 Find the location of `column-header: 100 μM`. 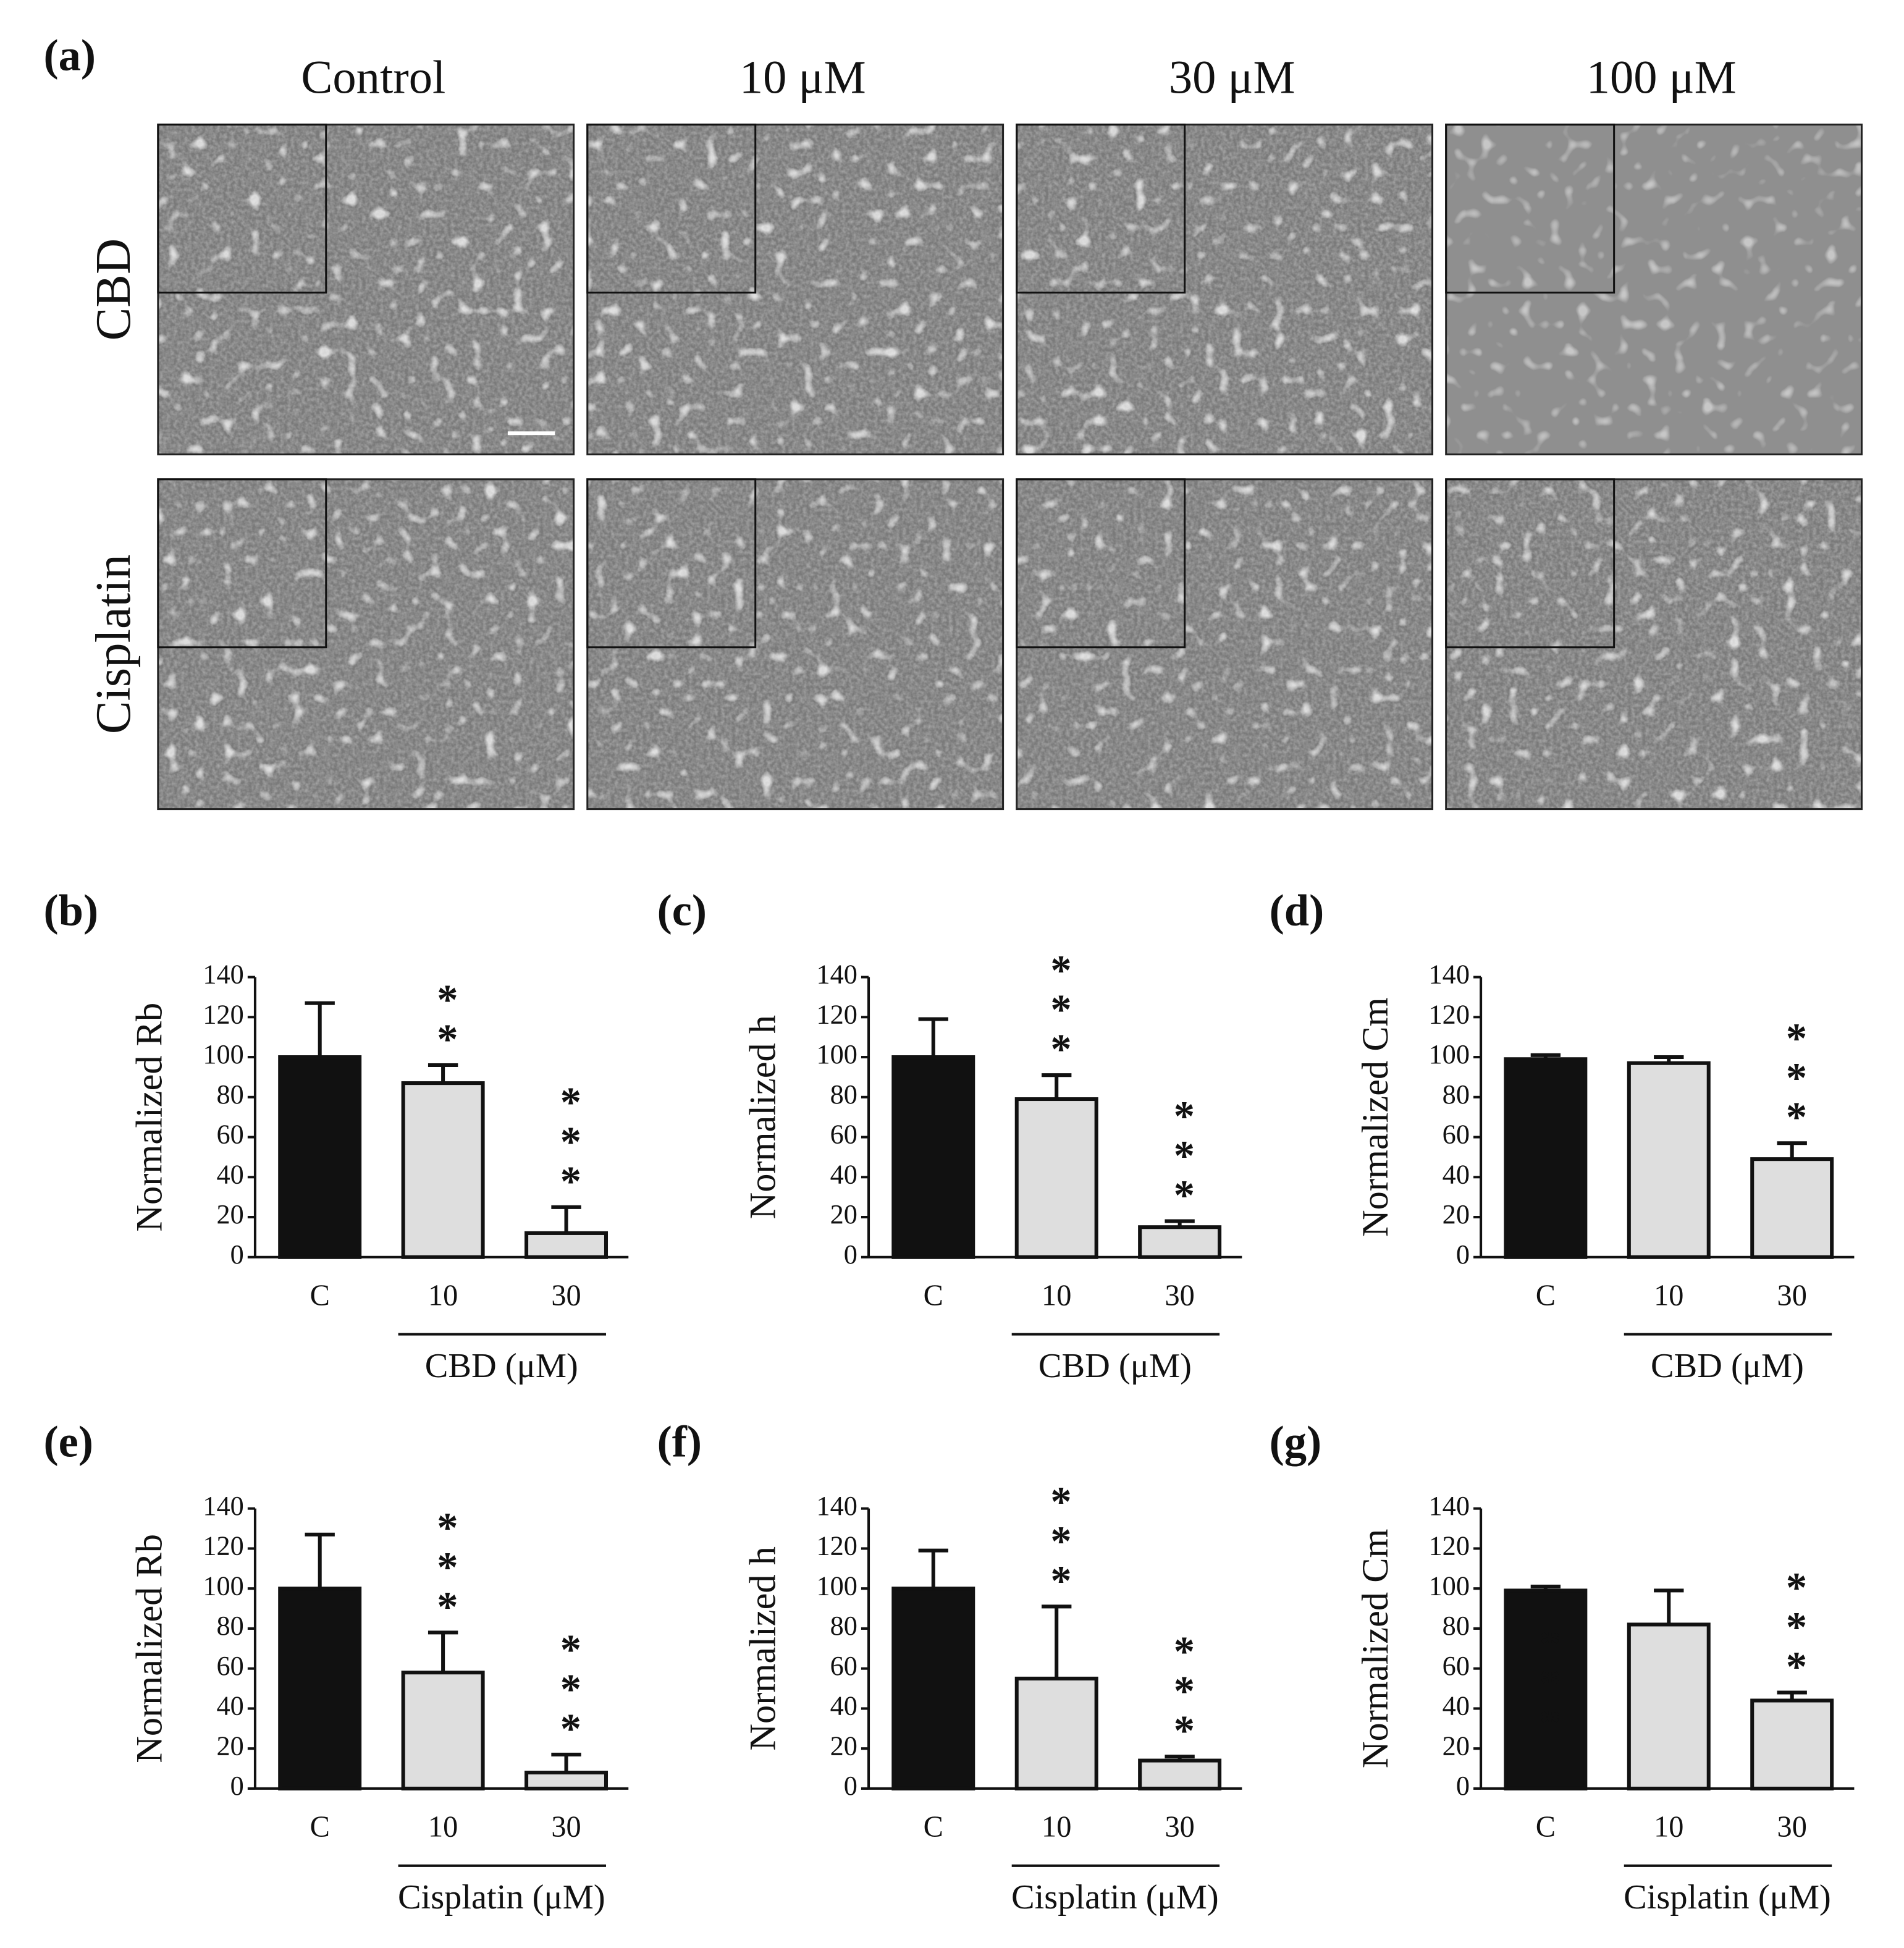

column-header: 100 μM is located at coordinates (1661, 77).